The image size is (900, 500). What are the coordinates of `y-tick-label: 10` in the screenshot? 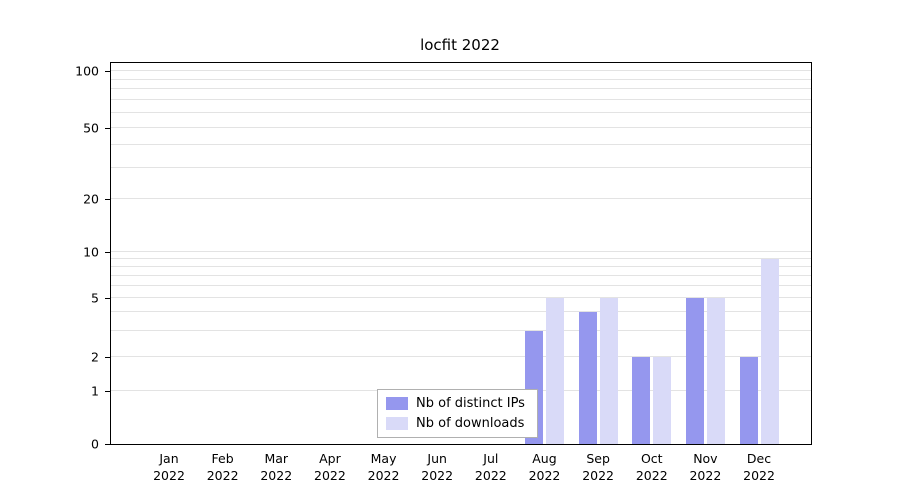 It's located at (91, 252).